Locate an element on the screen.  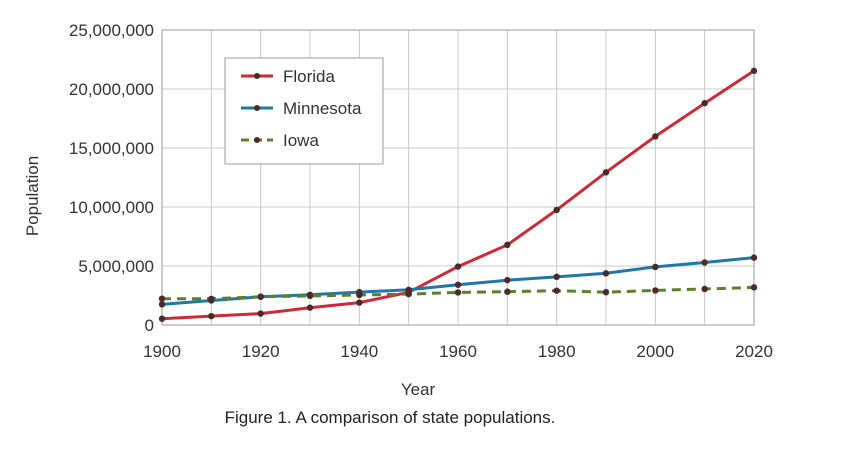
x-tick-label: 1920 is located at coordinates (261, 351).